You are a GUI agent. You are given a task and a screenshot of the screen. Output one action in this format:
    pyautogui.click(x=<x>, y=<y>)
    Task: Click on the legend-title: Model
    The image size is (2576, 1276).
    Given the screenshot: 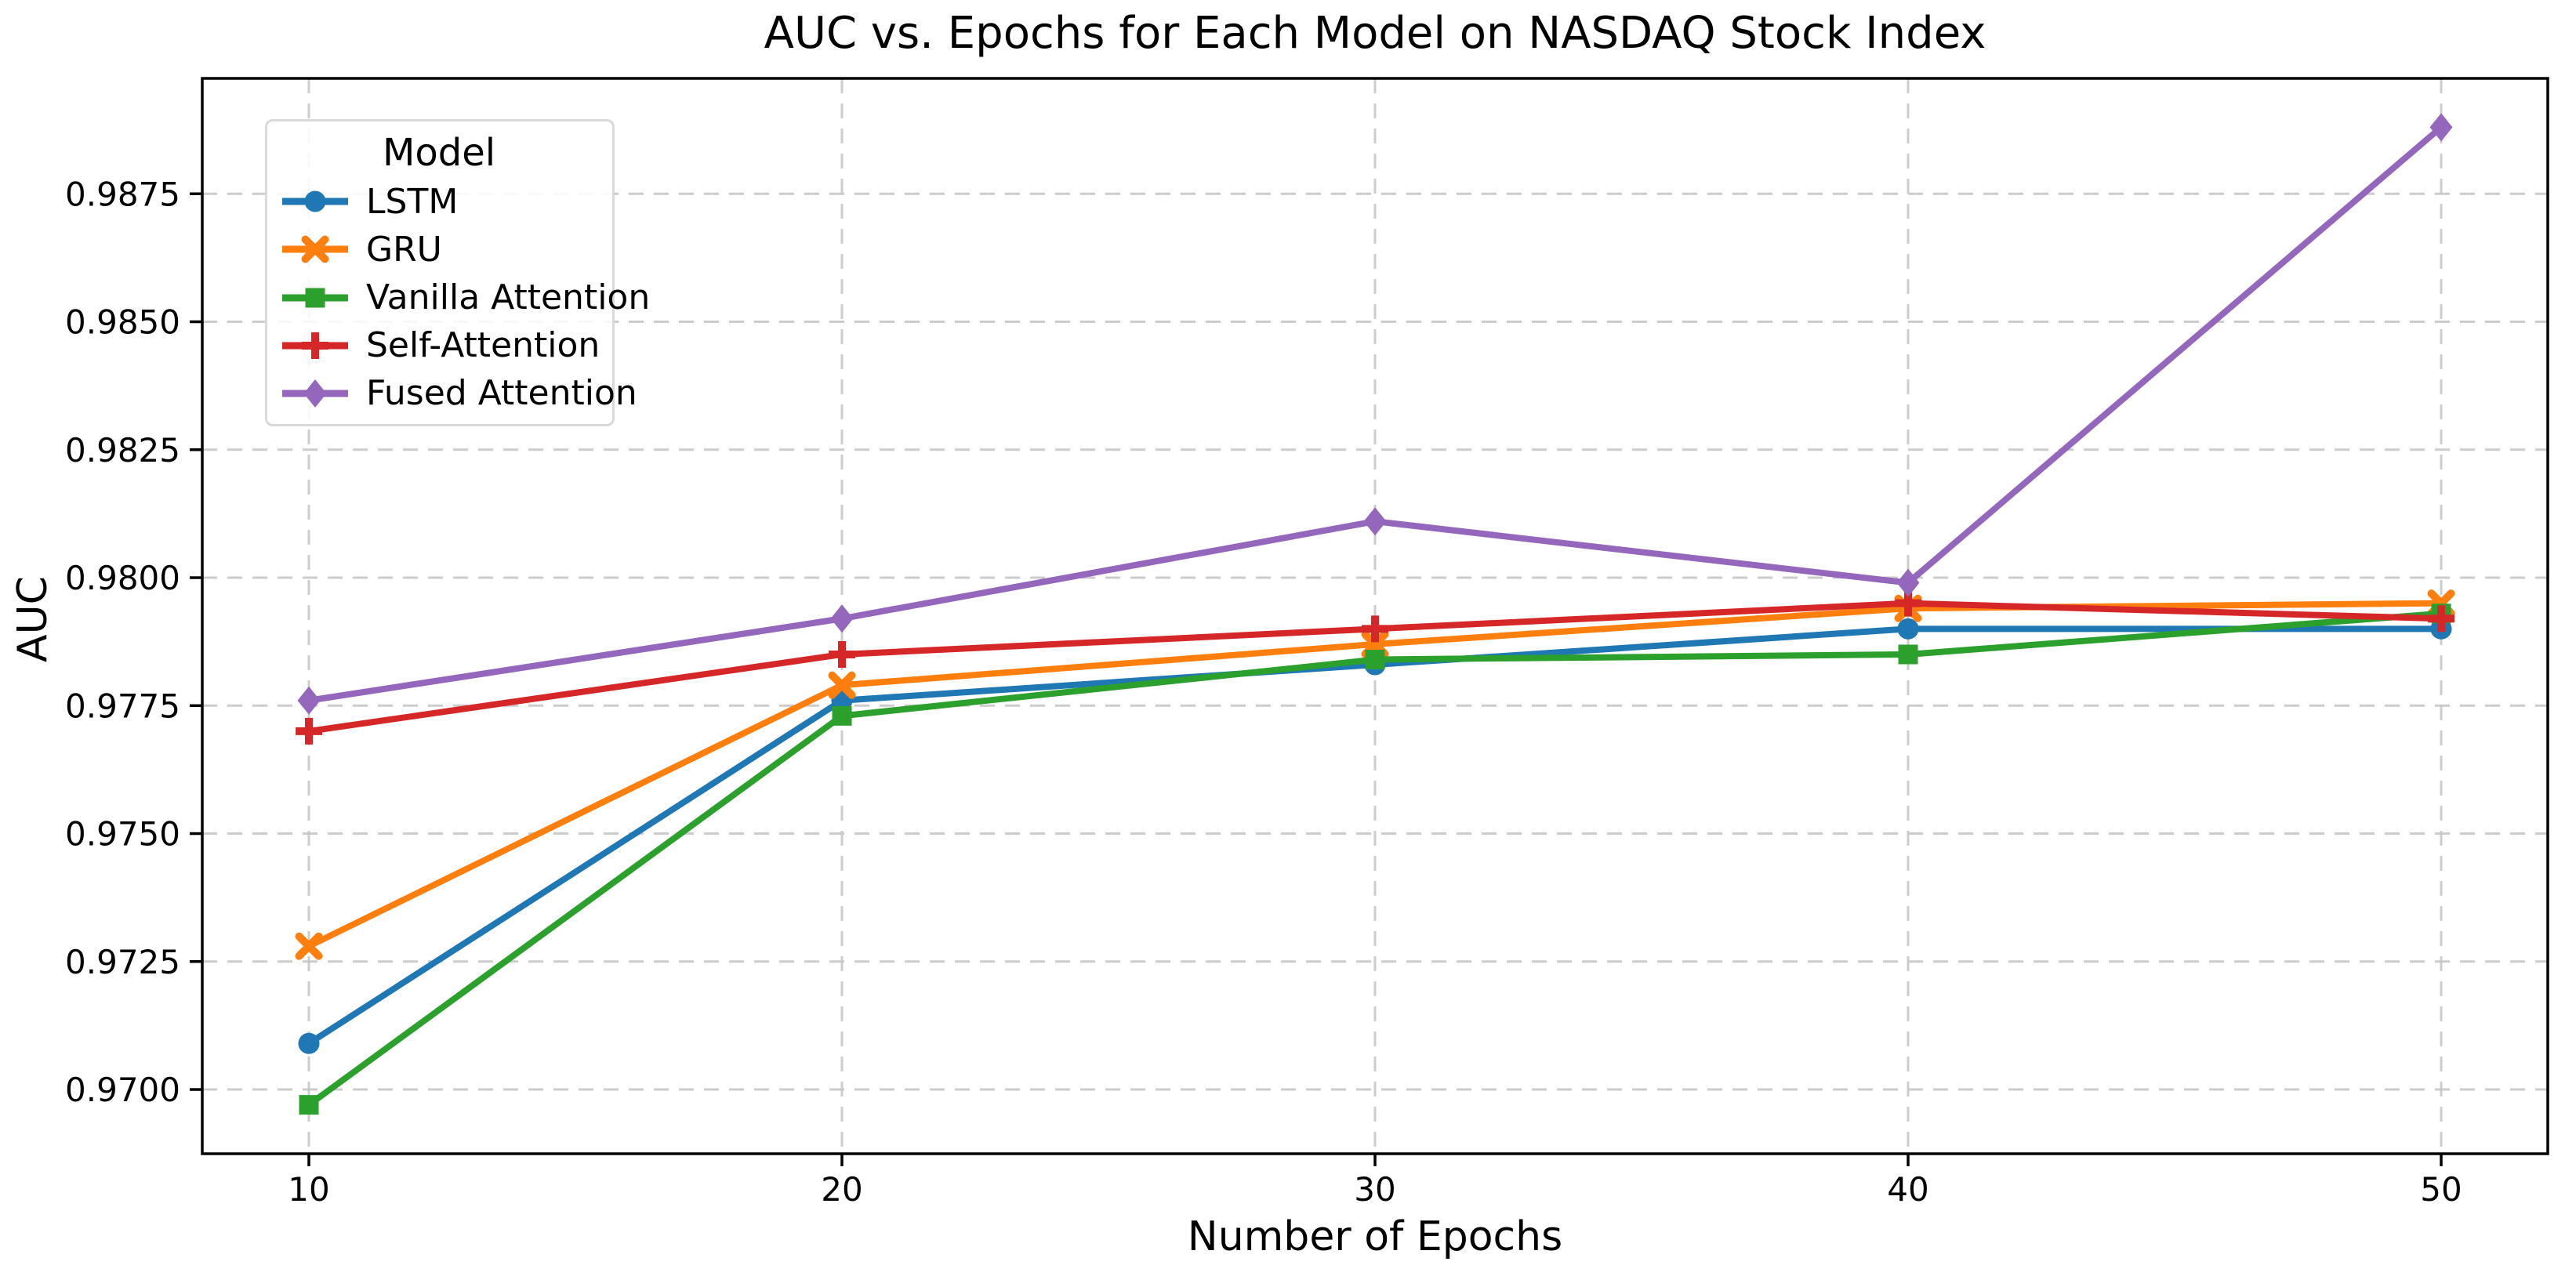 What is the action you would take?
    pyautogui.click(x=439, y=153)
    